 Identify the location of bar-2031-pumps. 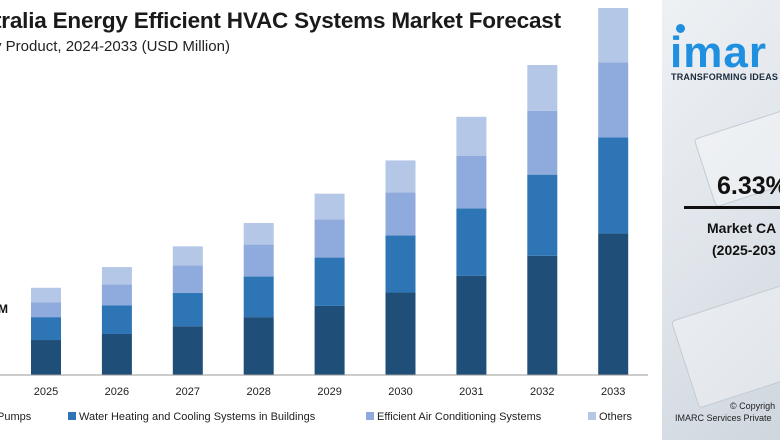
(471, 325).